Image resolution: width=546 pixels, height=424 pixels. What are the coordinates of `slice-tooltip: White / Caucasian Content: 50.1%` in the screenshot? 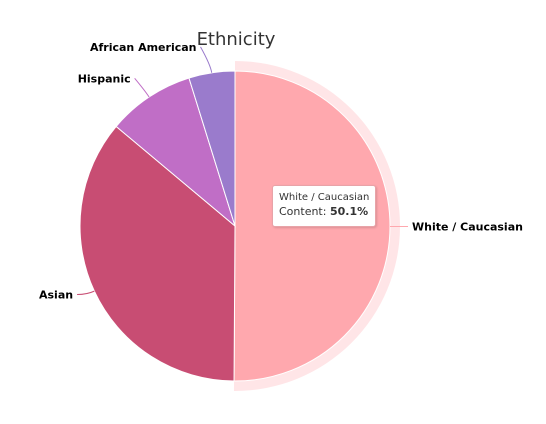 It's located at (324, 206).